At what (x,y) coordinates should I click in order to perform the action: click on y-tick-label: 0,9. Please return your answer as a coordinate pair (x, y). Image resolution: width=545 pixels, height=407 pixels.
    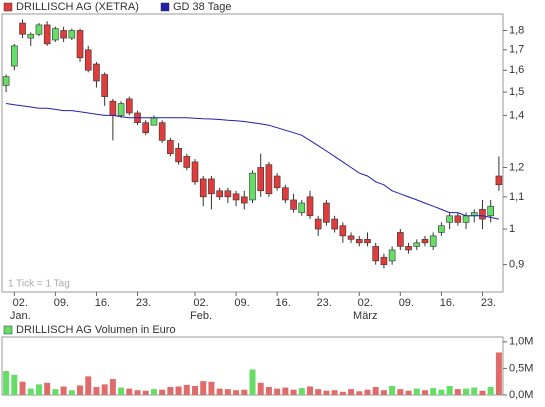
    Looking at the image, I should click on (516, 265).